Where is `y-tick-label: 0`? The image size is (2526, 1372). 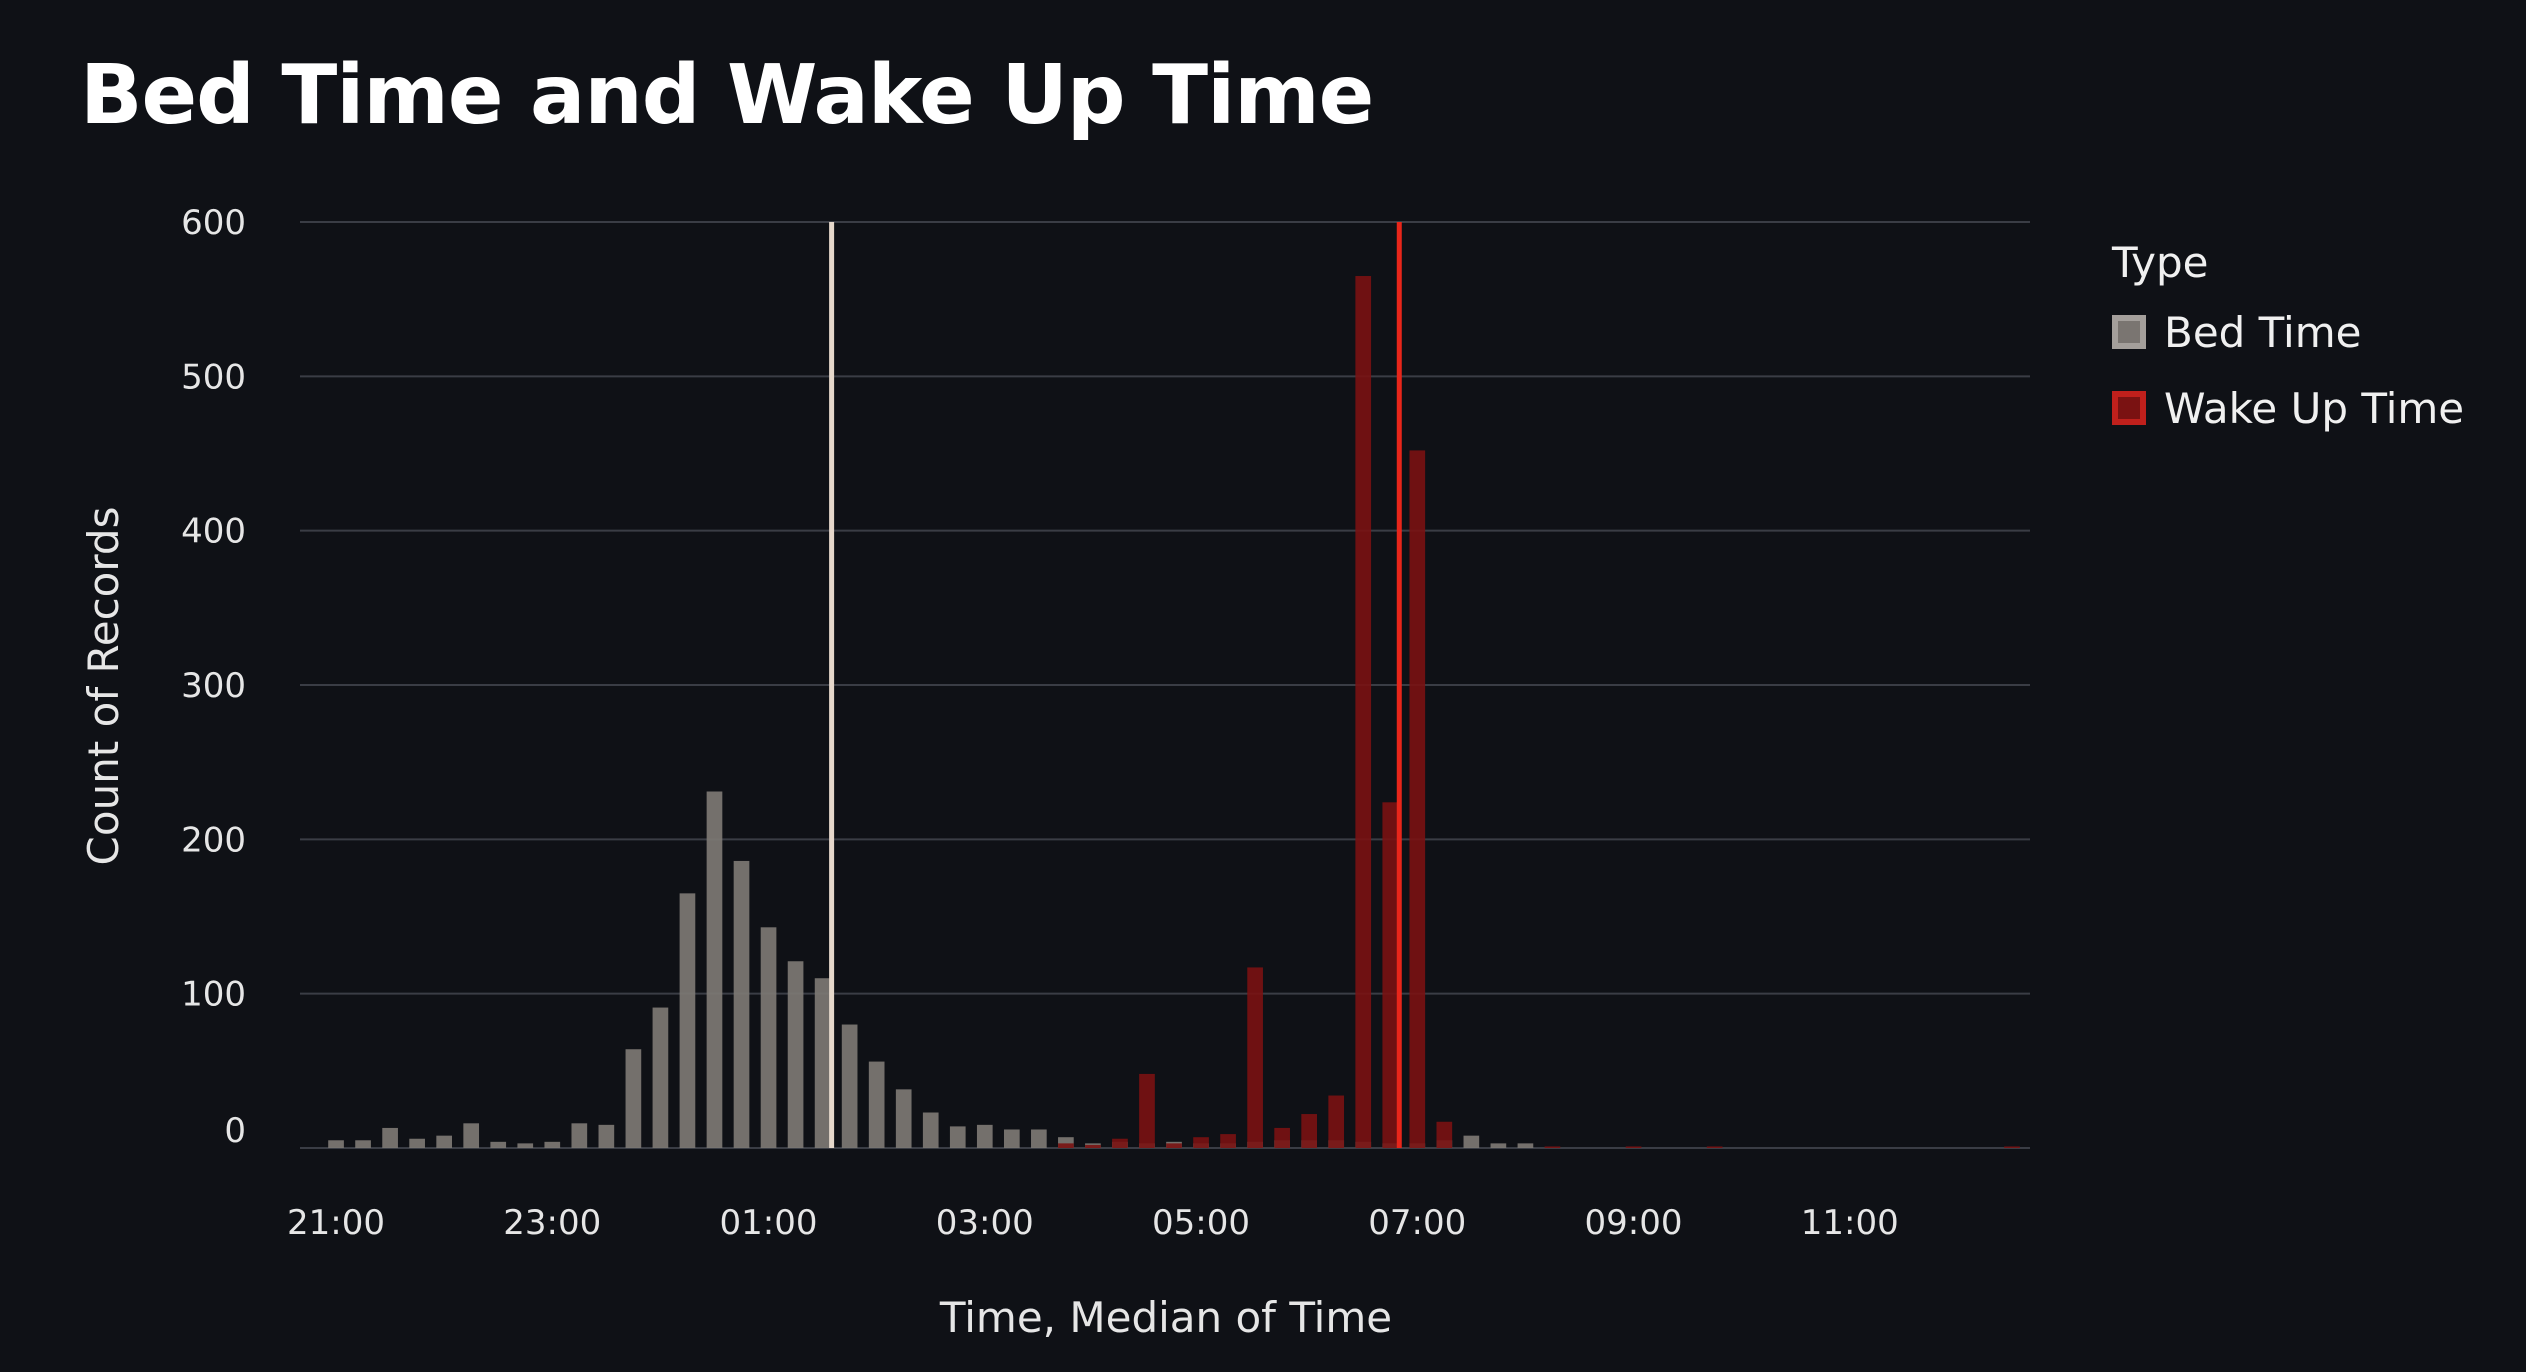
y-tick-label: 0 is located at coordinates (235, 1131).